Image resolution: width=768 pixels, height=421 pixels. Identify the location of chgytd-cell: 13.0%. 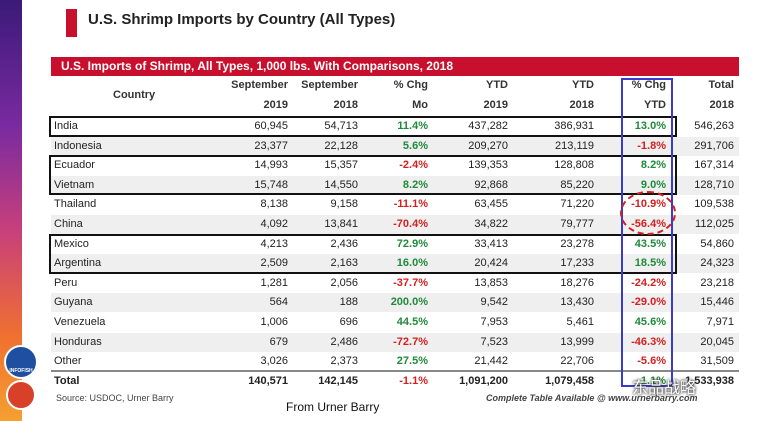
(650, 126).